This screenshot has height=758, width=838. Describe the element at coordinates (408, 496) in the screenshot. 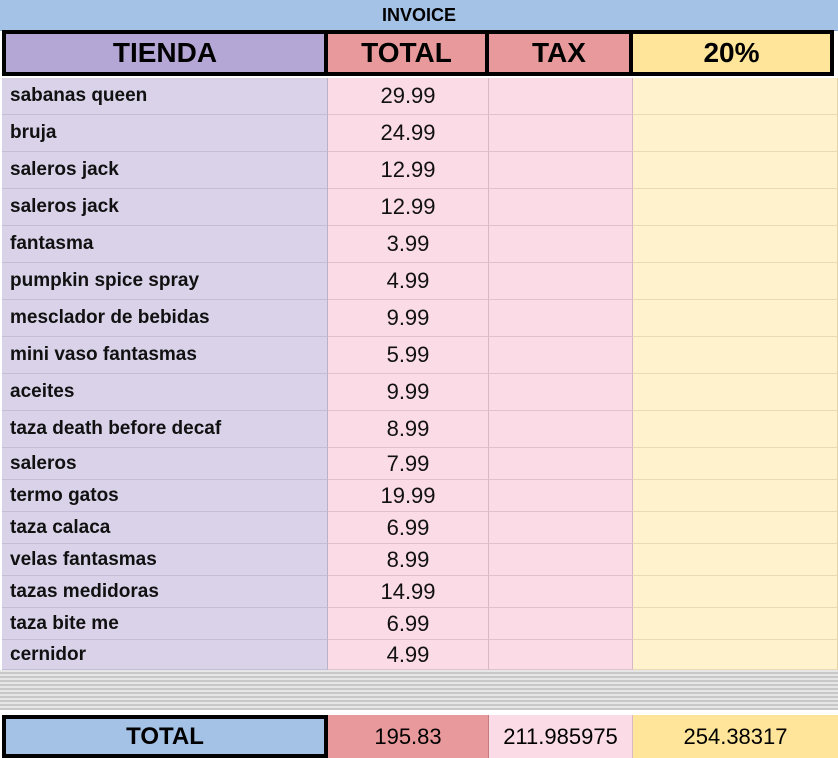

I see `total-cell: 19.99` at that location.